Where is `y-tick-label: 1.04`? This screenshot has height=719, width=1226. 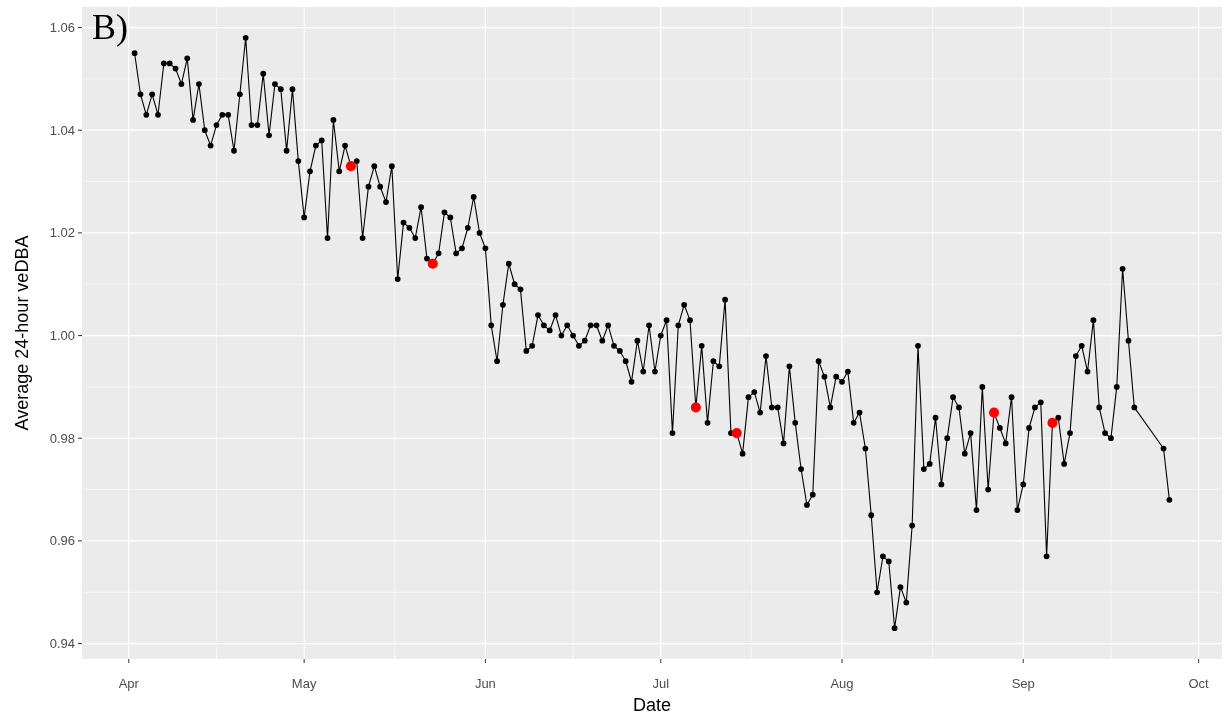 y-tick-label: 1.04 is located at coordinates (62, 130).